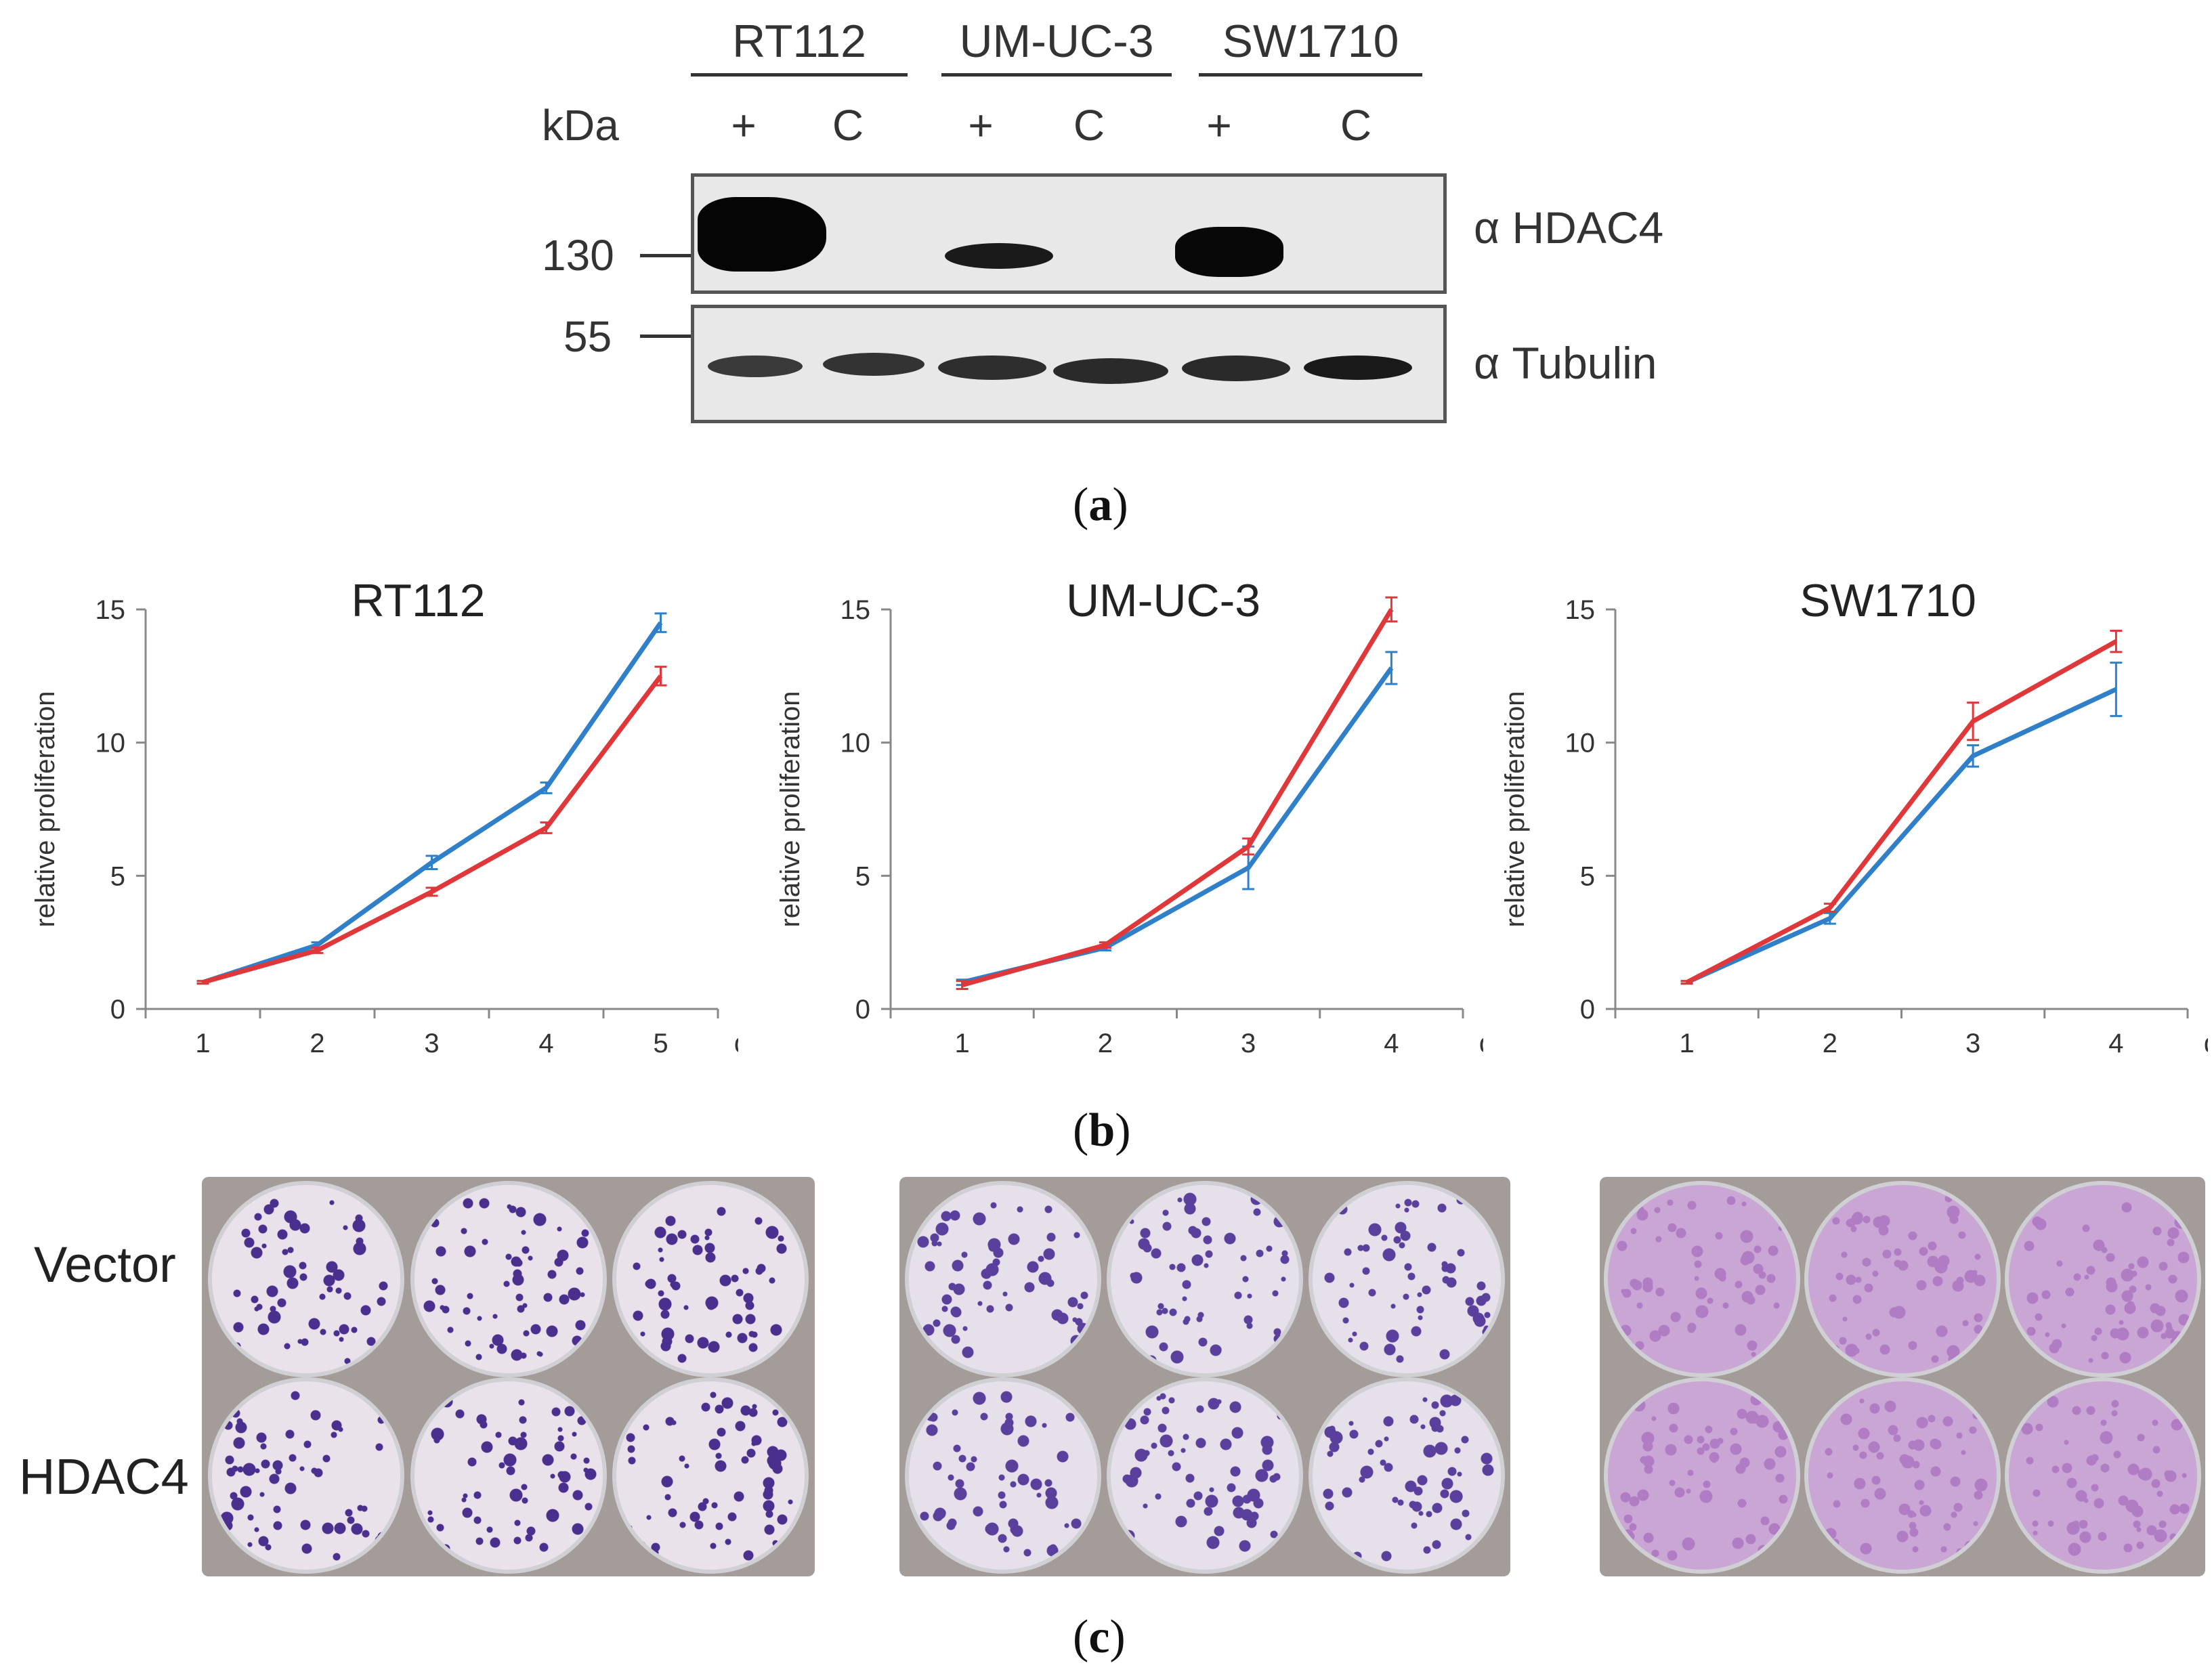 The height and width of the screenshot is (1680, 2212). I want to click on kda-label: kDa, so click(580, 125).